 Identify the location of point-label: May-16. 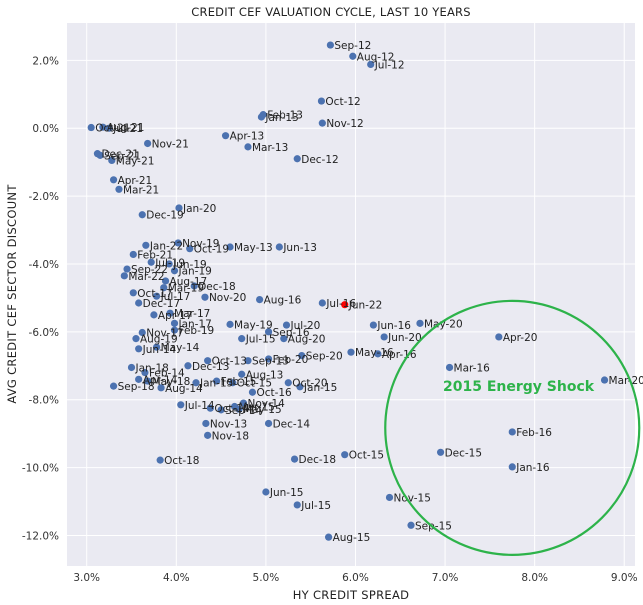
(374, 353).